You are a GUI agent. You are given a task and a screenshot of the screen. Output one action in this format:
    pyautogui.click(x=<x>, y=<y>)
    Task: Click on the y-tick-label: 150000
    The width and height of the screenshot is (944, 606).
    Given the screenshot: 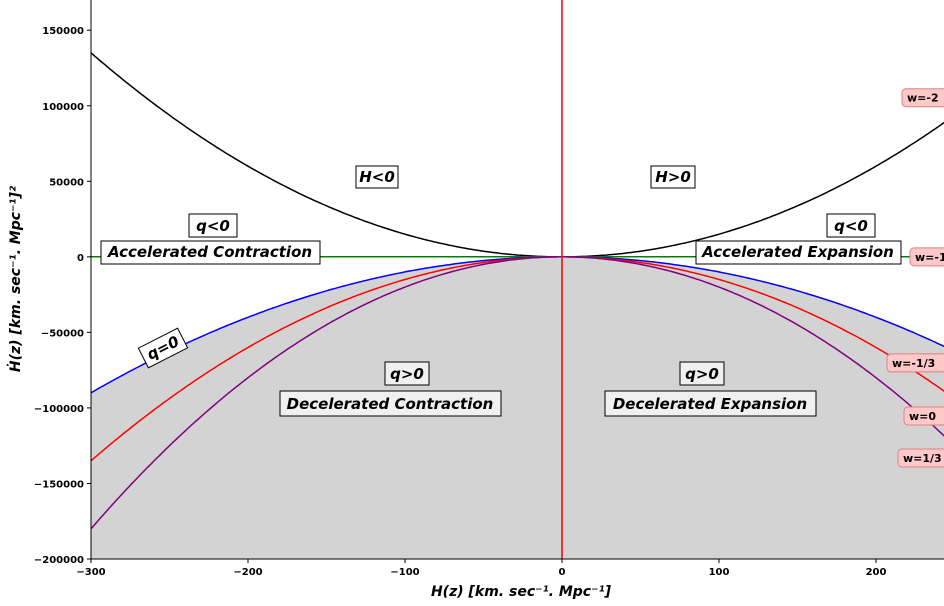 What is the action you would take?
    pyautogui.click(x=63, y=31)
    